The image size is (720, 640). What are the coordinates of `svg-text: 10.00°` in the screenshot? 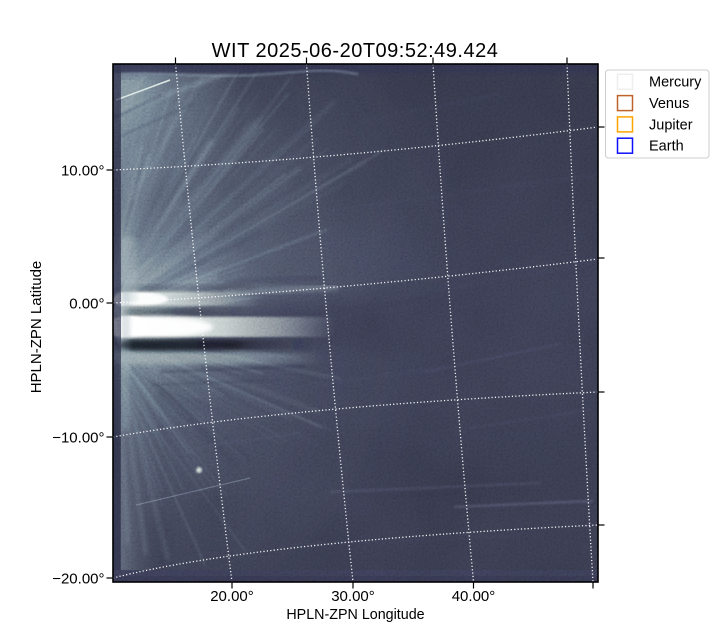 It's located at (83, 171).